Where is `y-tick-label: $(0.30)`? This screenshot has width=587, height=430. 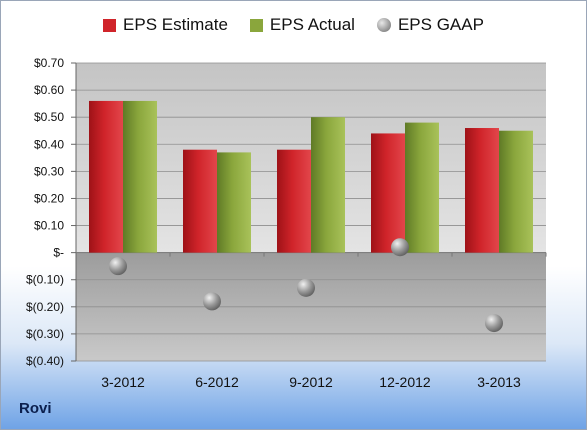 y-tick-label: $(0.30) is located at coordinates (45, 334).